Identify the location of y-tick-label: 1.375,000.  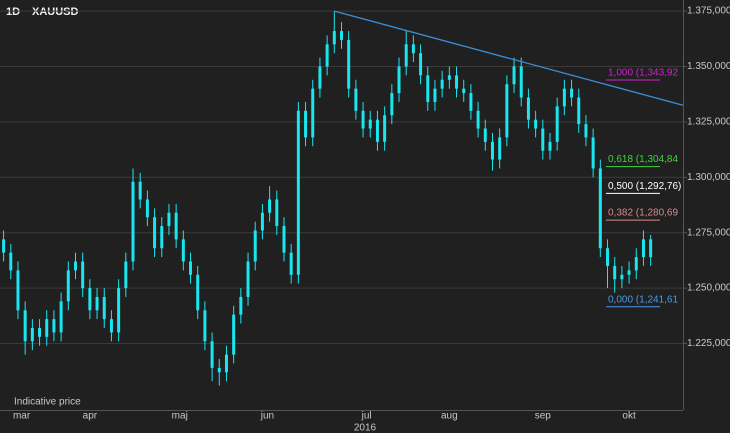
(708, 11).